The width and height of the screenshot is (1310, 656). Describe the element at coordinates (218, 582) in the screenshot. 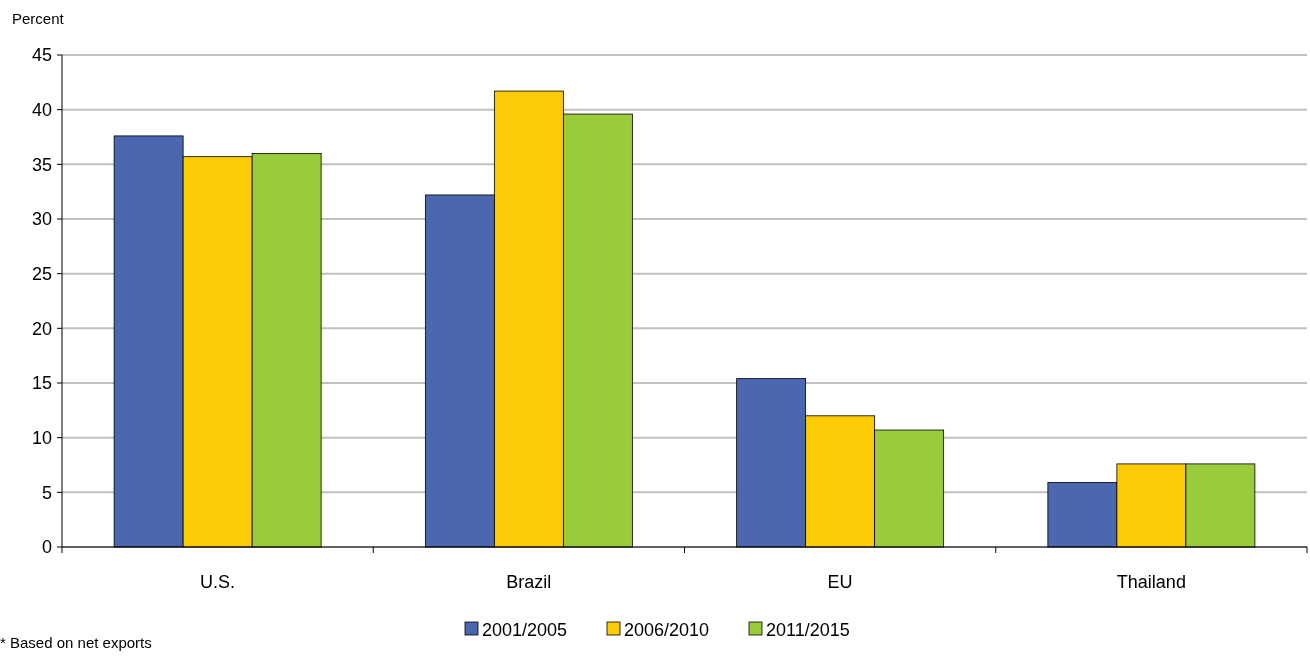

I see `x-tick-label: U.S.` at that location.